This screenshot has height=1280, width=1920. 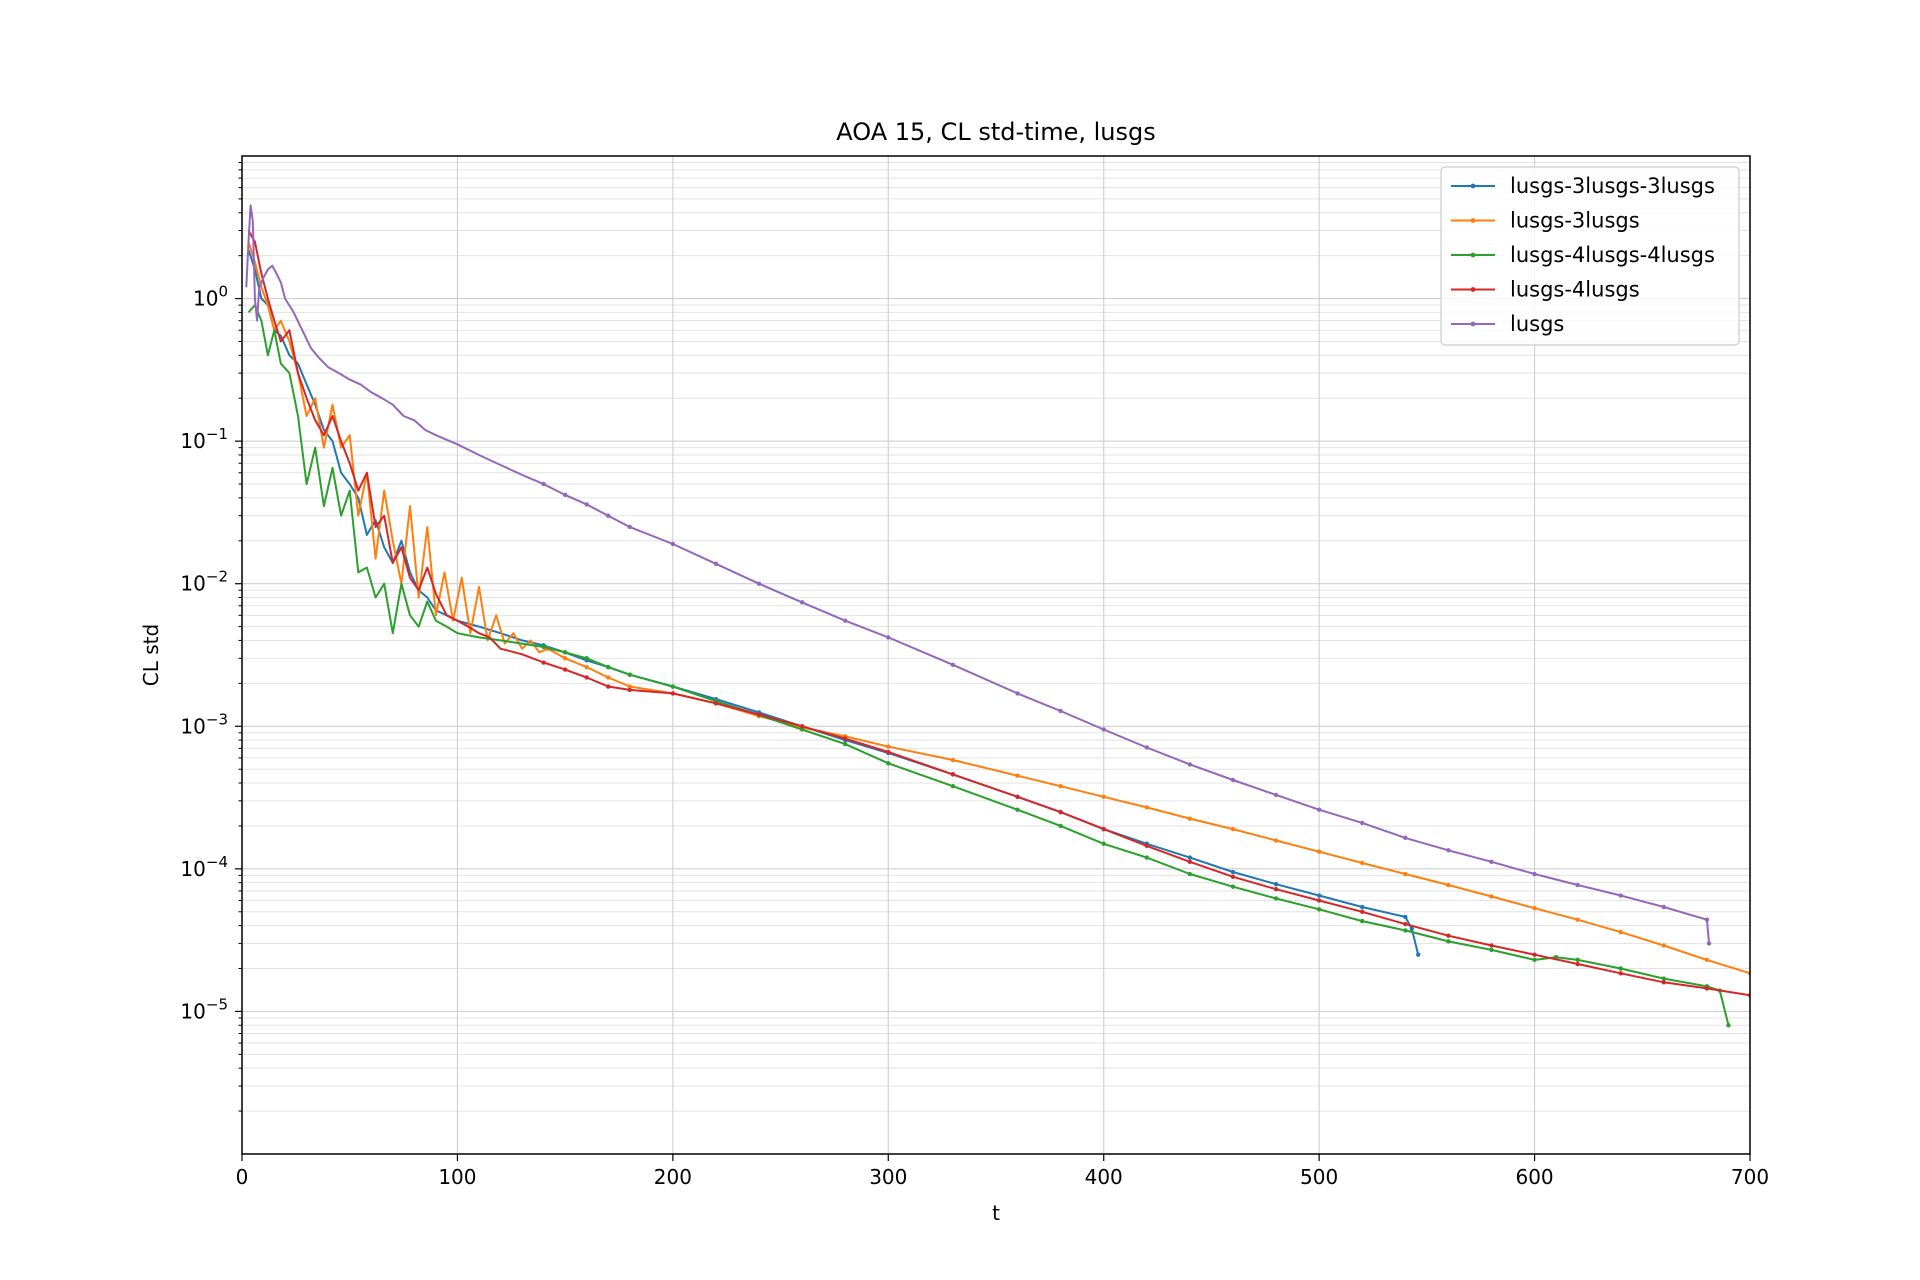 I want to click on x-tick-label: 600, so click(x=1534, y=1177).